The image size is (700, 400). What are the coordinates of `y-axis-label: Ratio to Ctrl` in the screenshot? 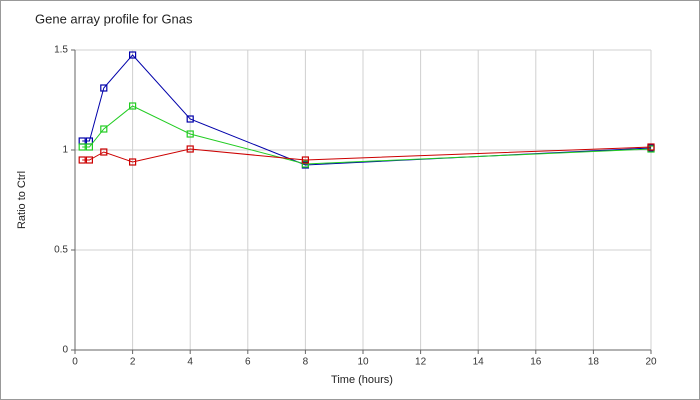 It's located at (22, 200).